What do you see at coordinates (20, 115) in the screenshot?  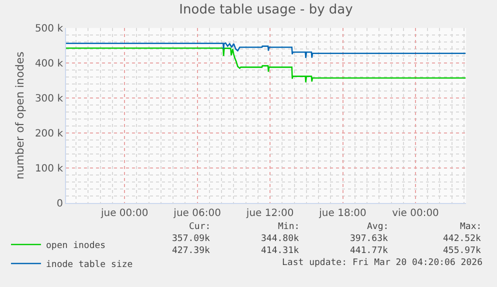 I see `y-axis-title: number of open inodes` at bounding box center [20, 115].